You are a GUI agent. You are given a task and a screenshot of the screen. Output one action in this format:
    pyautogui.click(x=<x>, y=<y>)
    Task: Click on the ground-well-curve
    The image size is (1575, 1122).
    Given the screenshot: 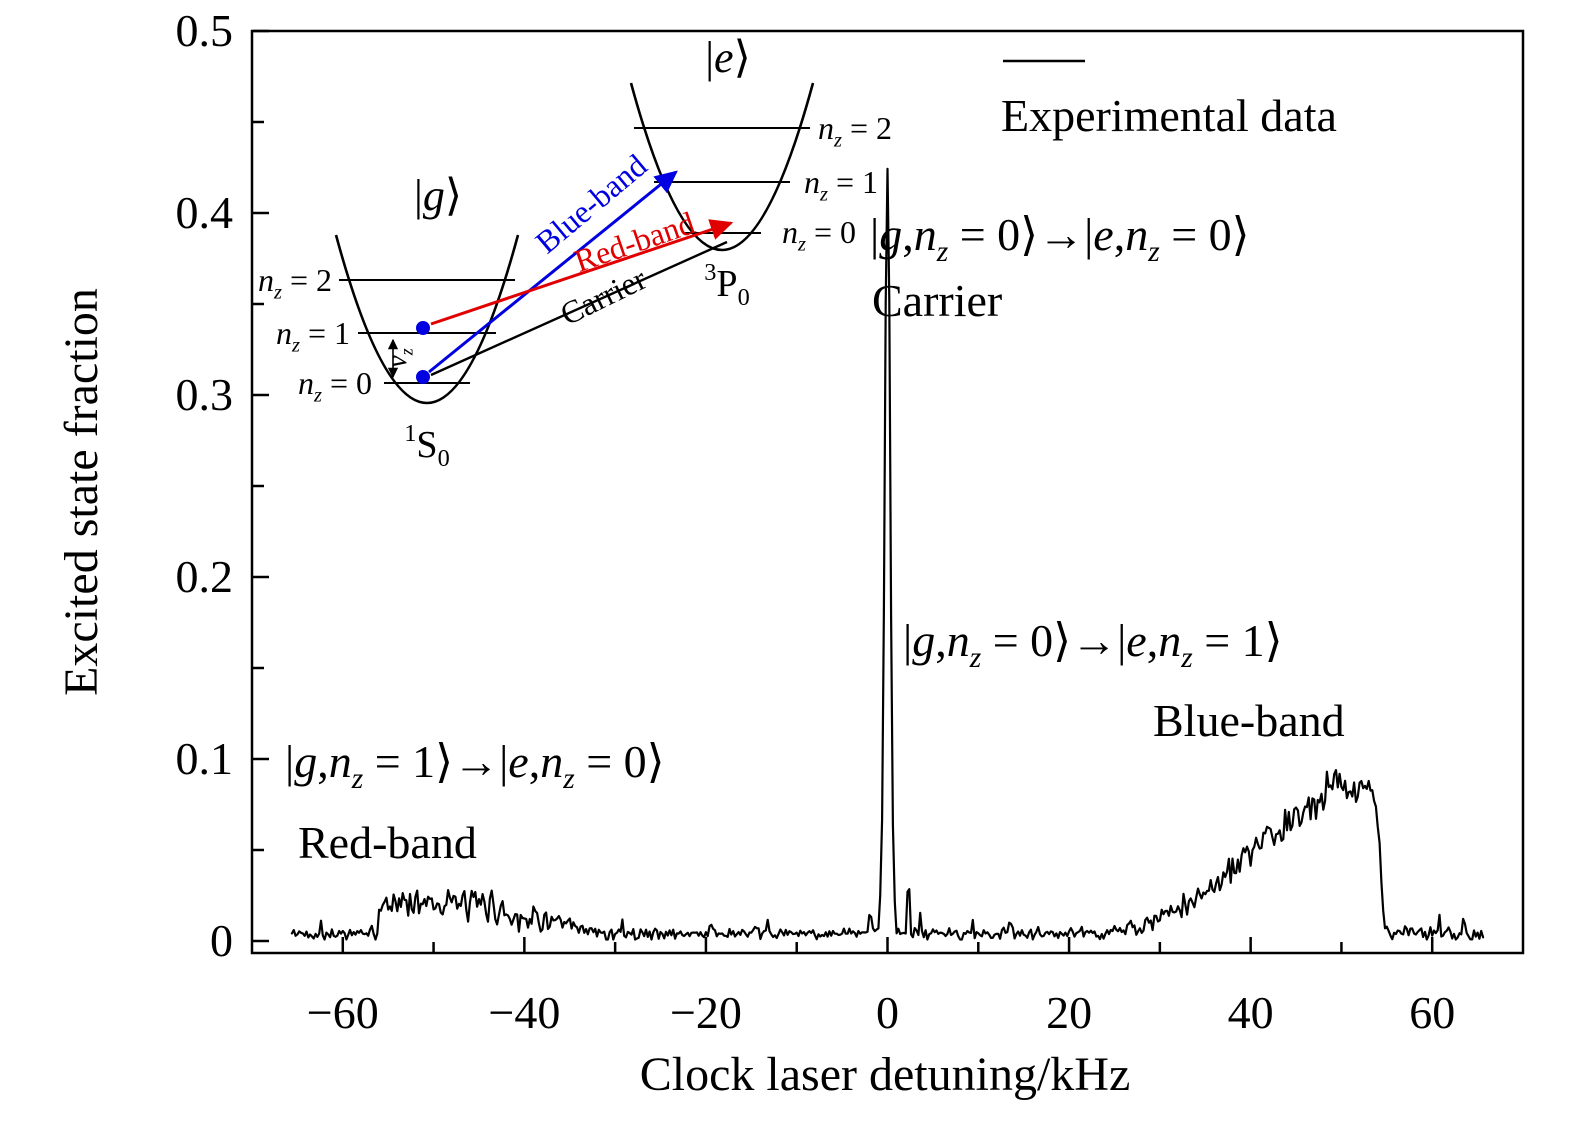 What is the action you would take?
    pyautogui.click(x=427, y=319)
    